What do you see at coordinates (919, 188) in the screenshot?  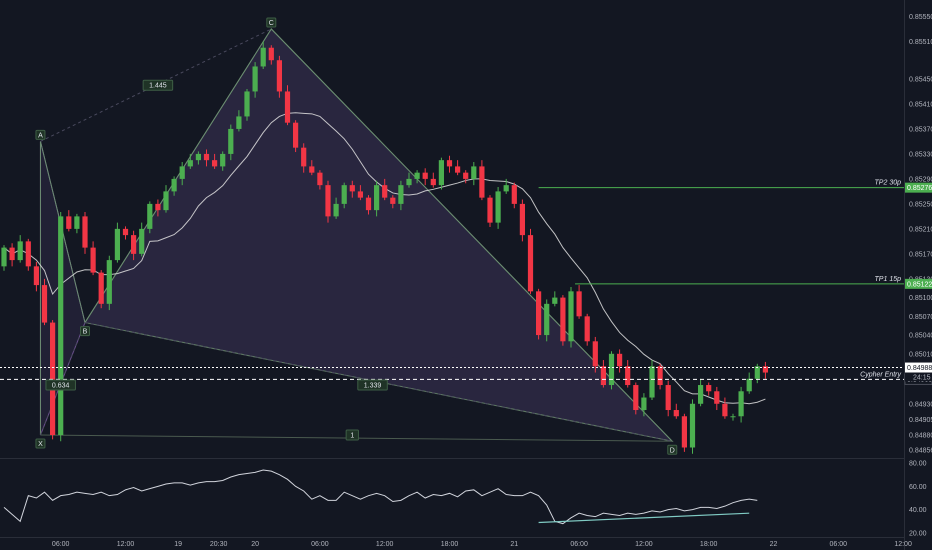 I see `tp2-price-tag-label: 0.85276` at bounding box center [919, 188].